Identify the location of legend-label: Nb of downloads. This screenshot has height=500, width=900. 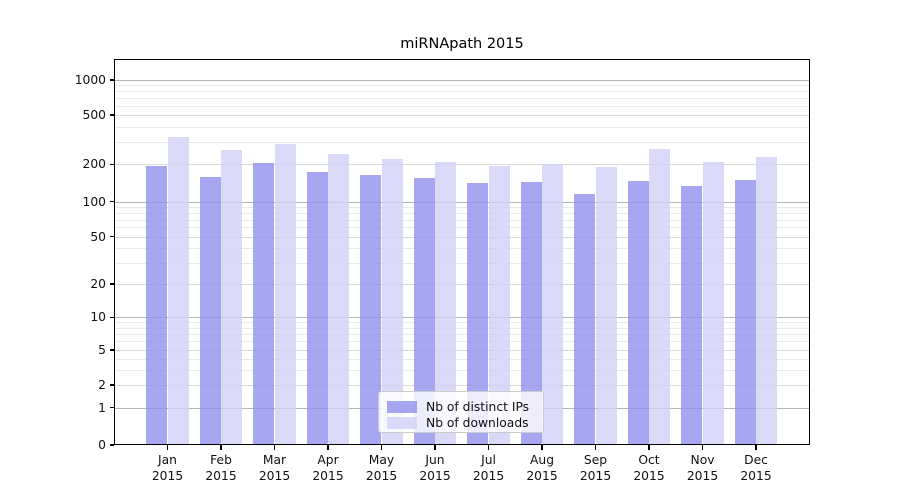
(477, 422).